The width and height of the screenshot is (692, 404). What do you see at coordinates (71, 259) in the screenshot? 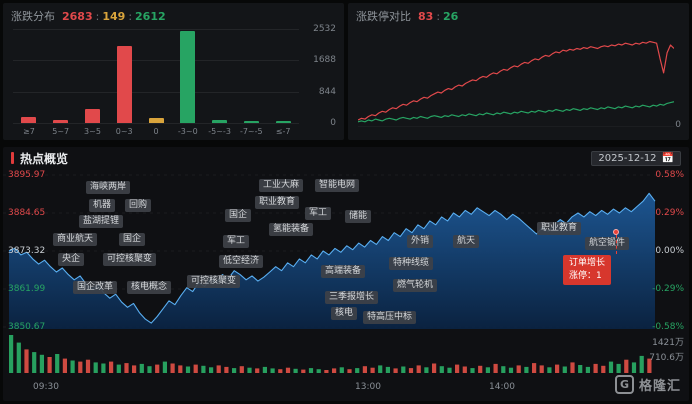
I see `concept-tag: 央企` at bounding box center [71, 259].